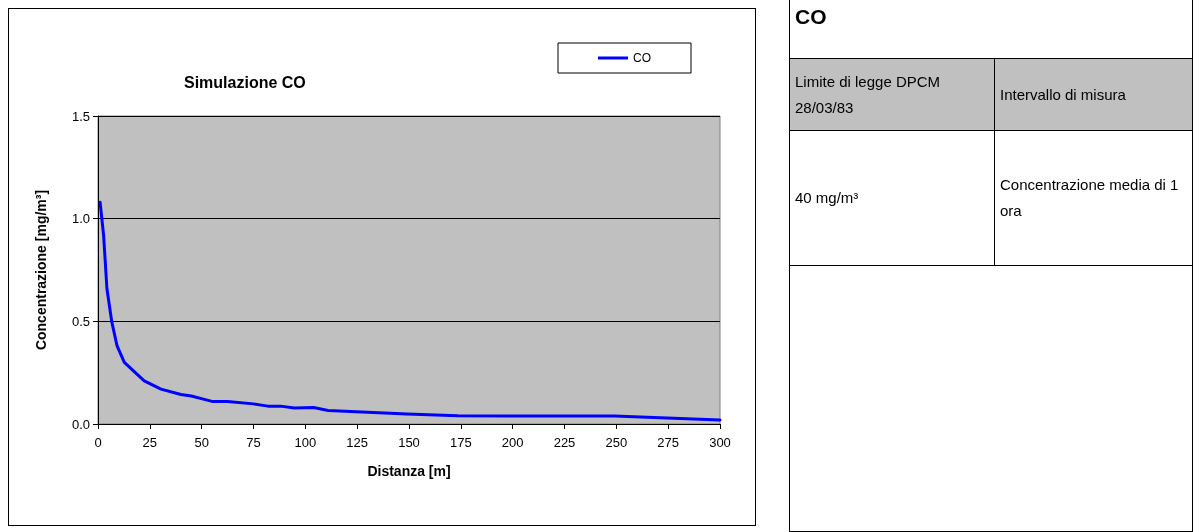  What do you see at coordinates (564, 442) in the screenshot?
I see `x-tick-label: 225` at bounding box center [564, 442].